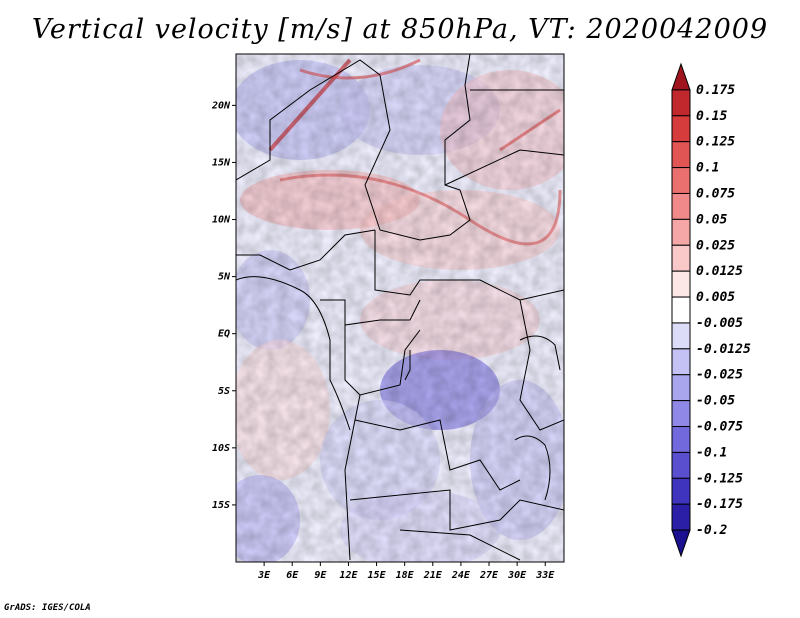 Image resolution: width=800 pixels, height=618 pixels. I want to click on colorbar-label: 0.005, so click(715, 297).